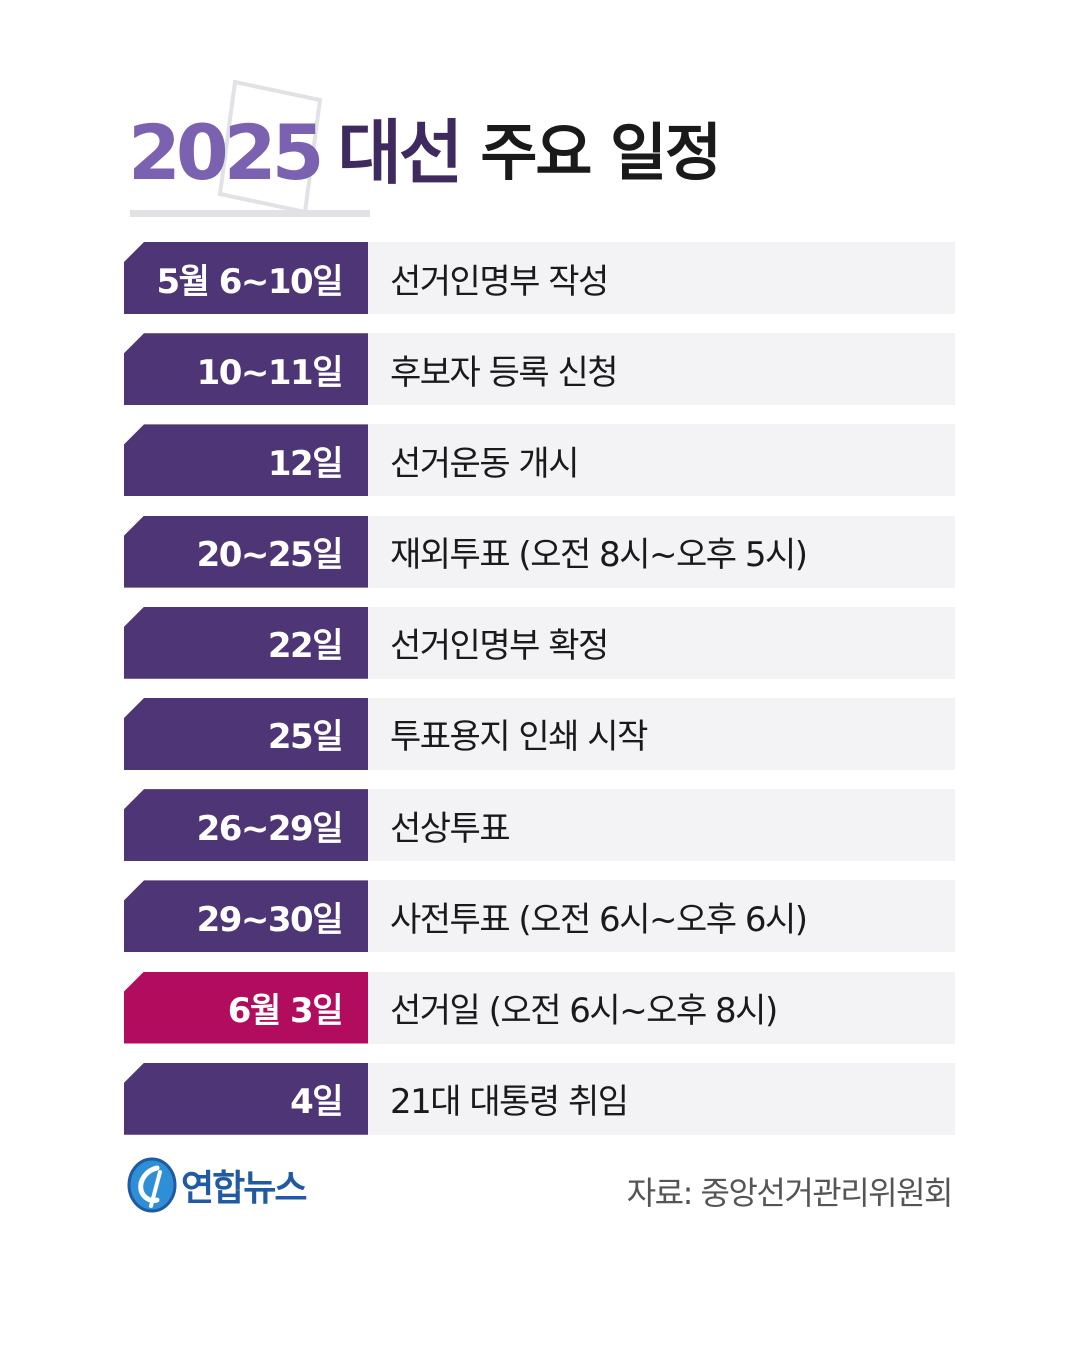 This screenshot has height=1350, width=1080. Describe the element at coordinates (661, 916) in the screenshot. I see `schedule-event: 사전투표 (오전 6시~오후 6시)` at that location.